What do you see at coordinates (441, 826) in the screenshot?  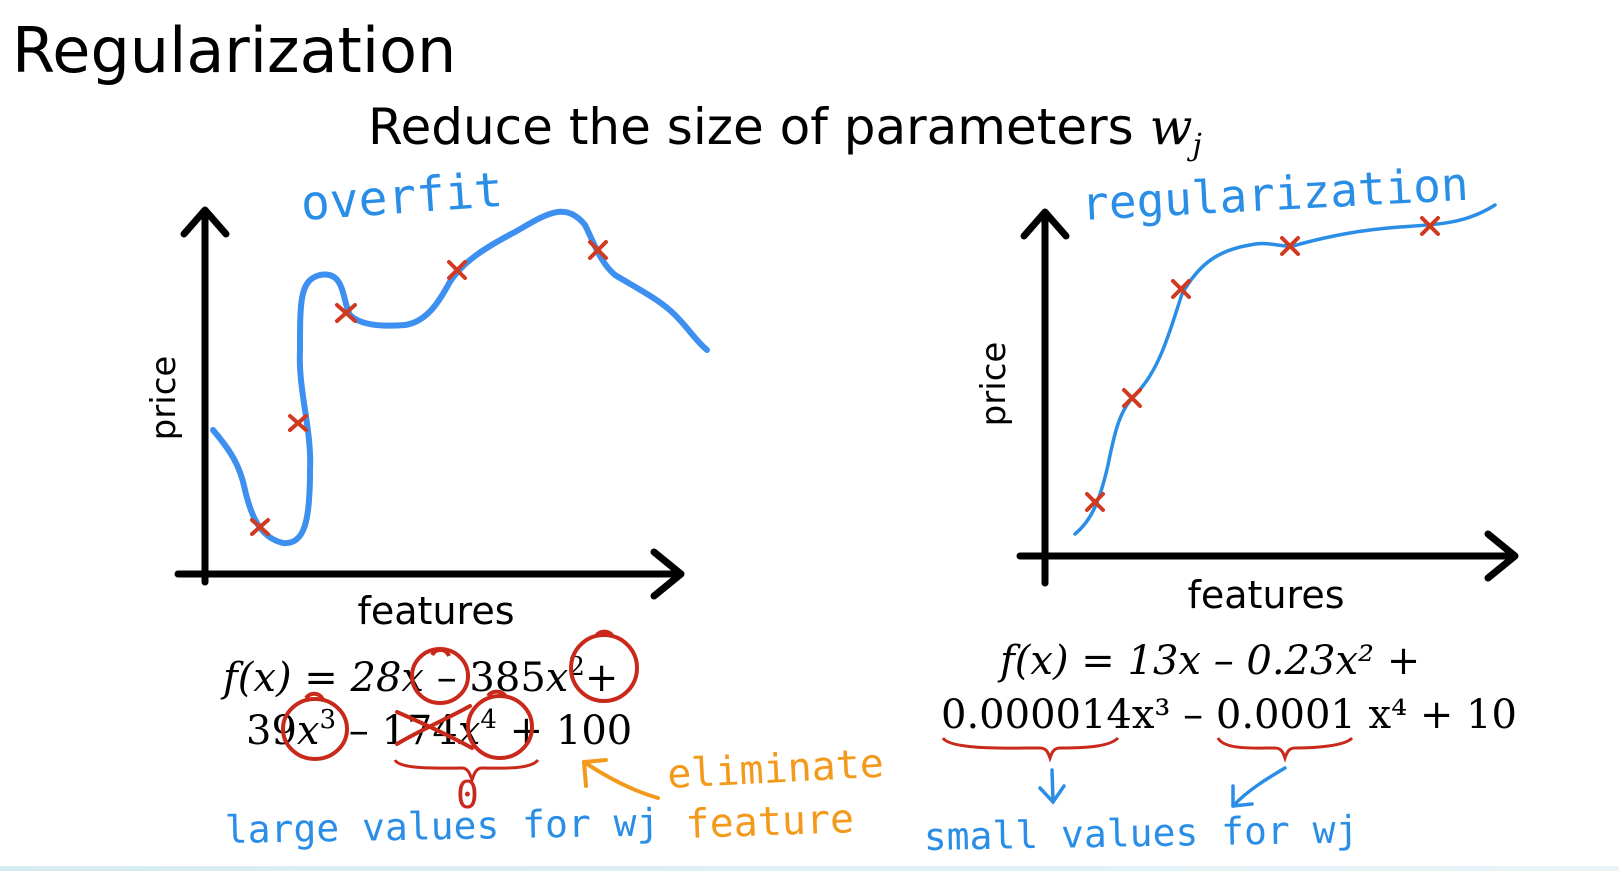 I see `large-values-annotation: large values for wj` at bounding box center [441, 826].